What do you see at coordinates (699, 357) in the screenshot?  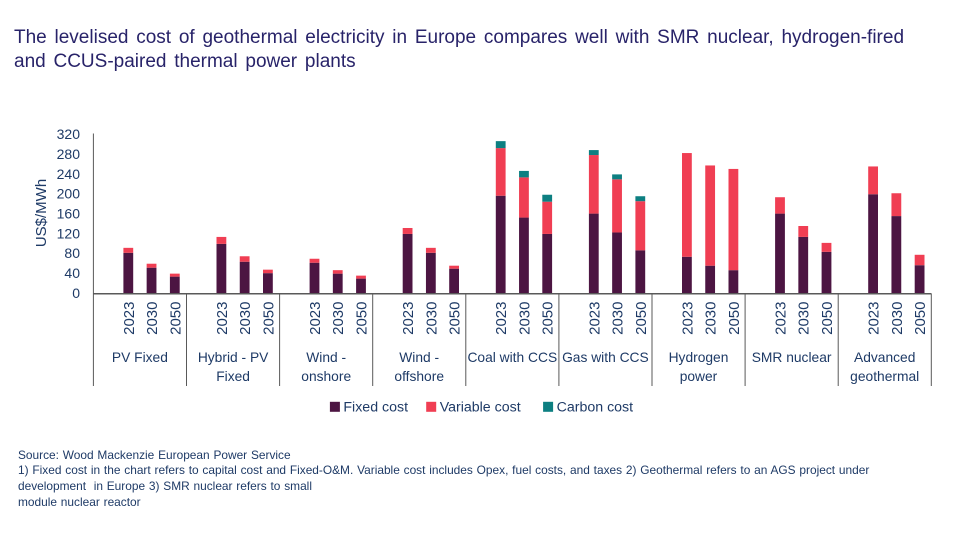 I see `svg-text: Hydrogen` at bounding box center [699, 357].